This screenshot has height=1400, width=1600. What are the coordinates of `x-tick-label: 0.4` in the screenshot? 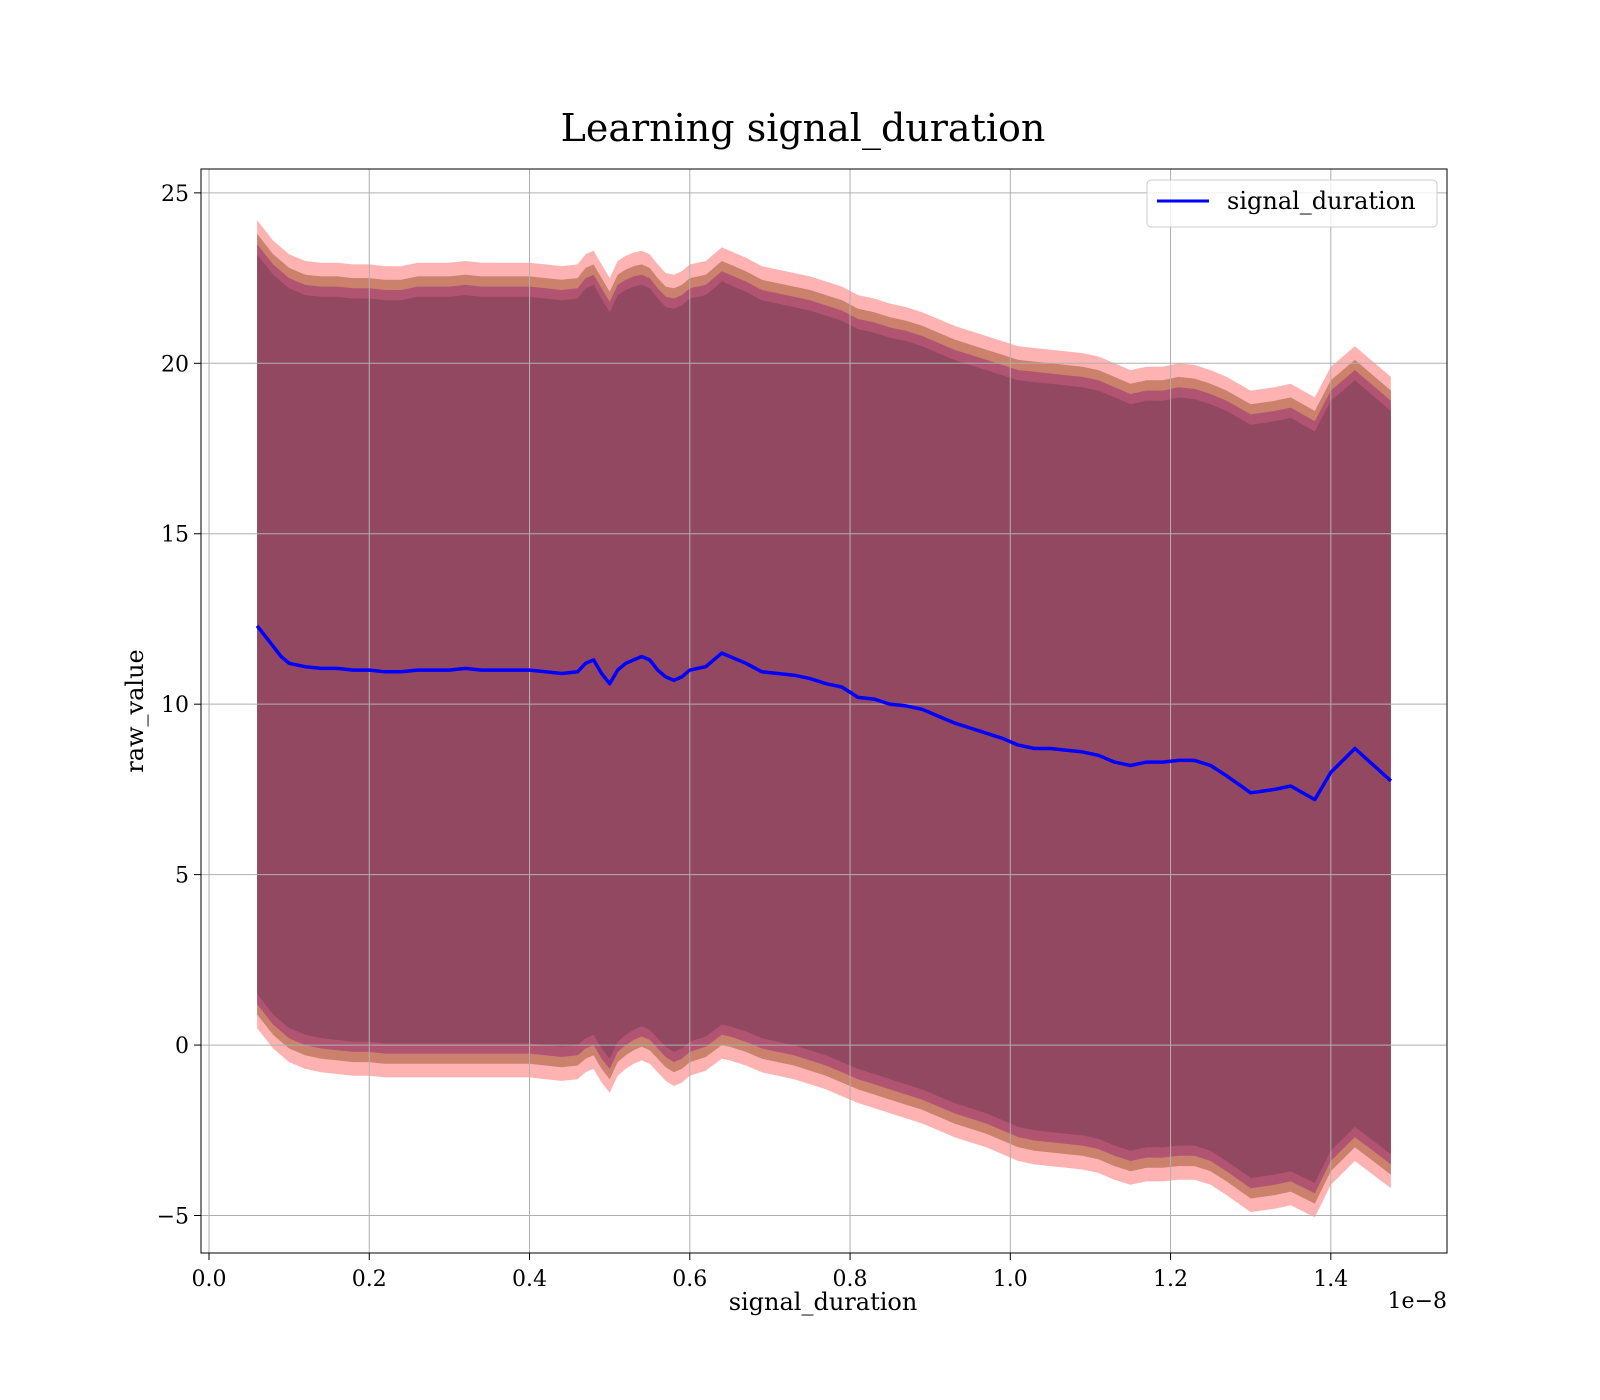 It's located at (529, 1279).